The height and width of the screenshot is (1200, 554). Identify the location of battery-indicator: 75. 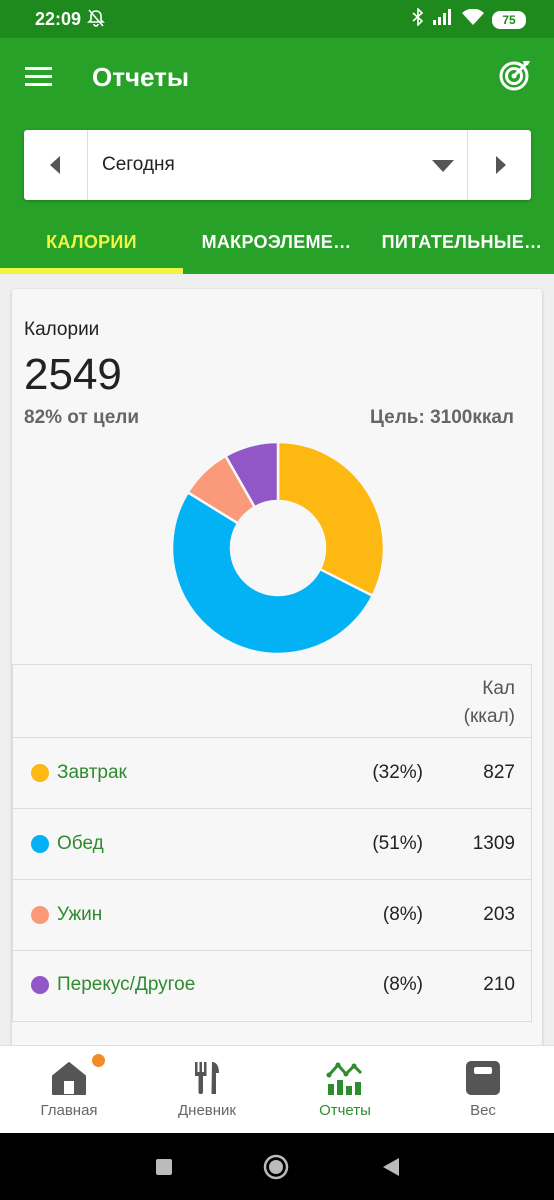
(509, 19).